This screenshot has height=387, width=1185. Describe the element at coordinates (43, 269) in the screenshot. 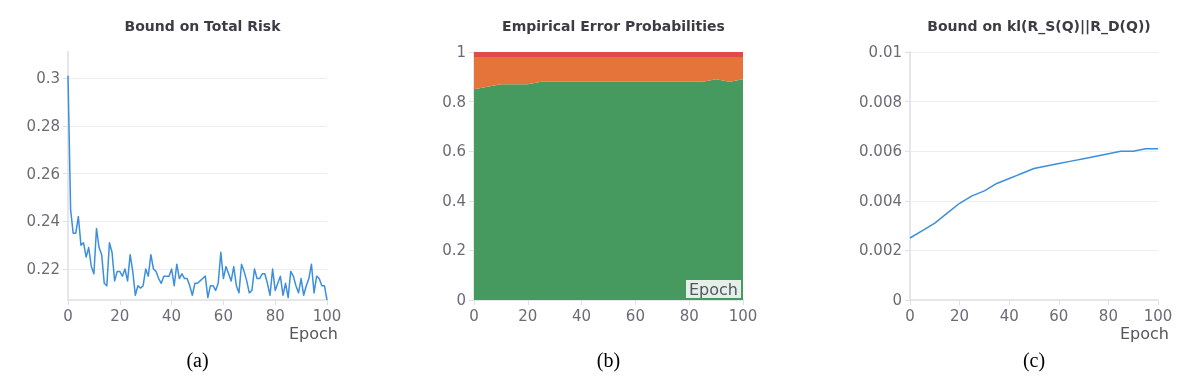

I see `y-tick-label: 0.22` at that location.